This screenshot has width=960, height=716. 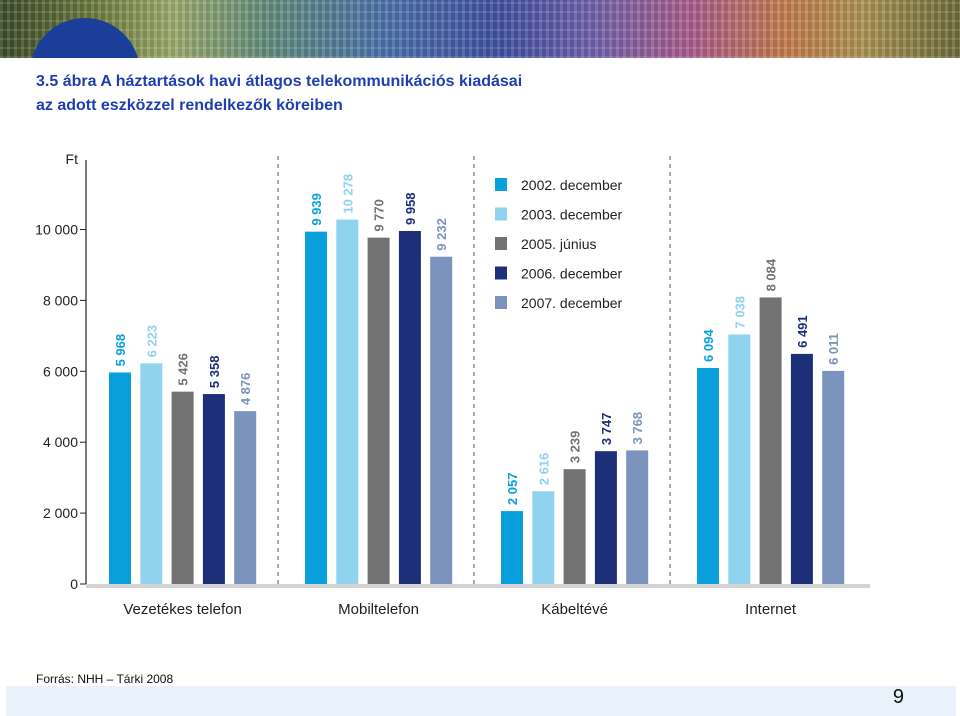 What do you see at coordinates (56, 230) in the screenshot?
I see `y-tick-label: 10 000` at bounding box center [56, 230].